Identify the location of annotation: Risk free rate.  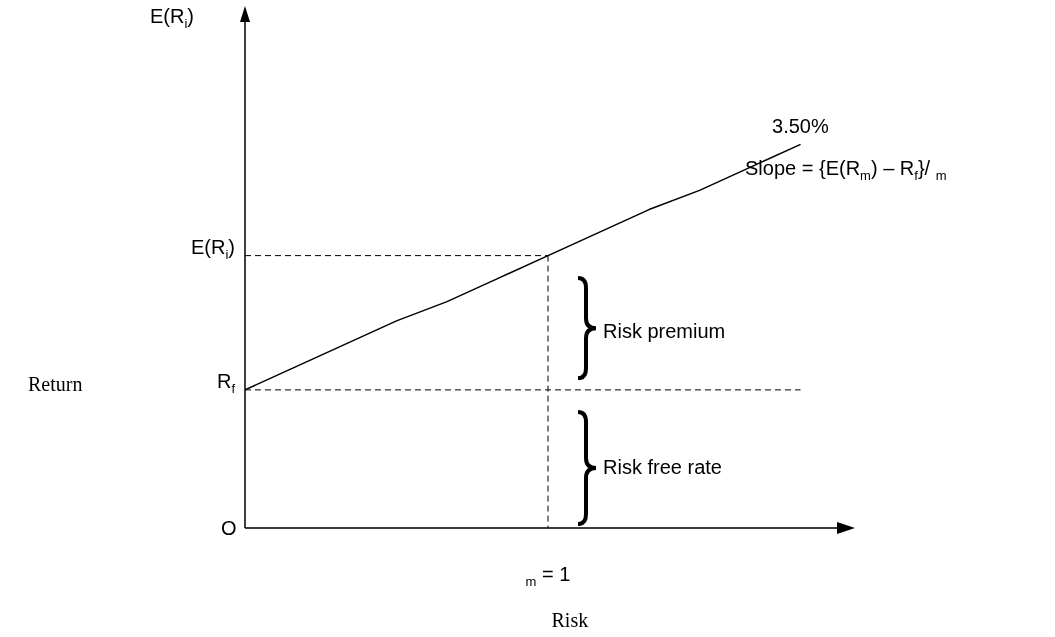
(662, 466).